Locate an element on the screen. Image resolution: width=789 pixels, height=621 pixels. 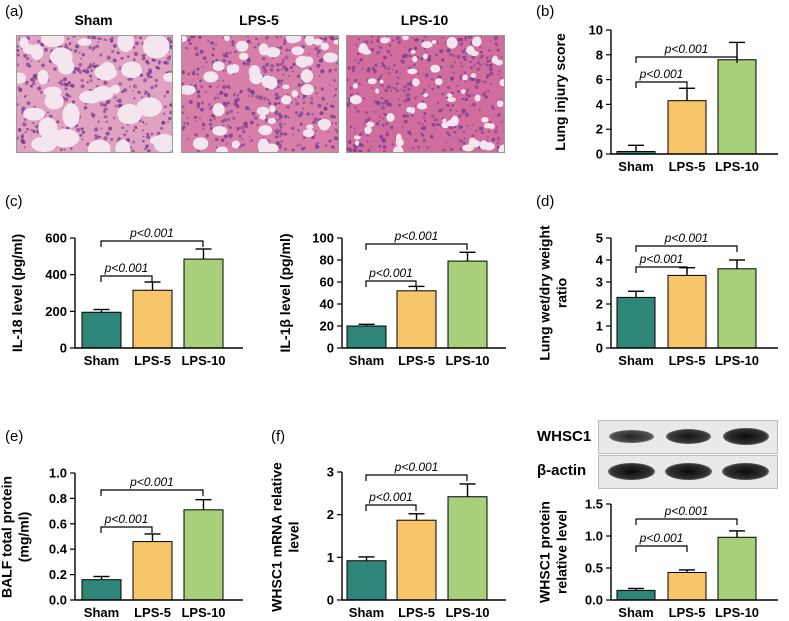
panel-letter-a: (a) is located at coordinates (14, 11).